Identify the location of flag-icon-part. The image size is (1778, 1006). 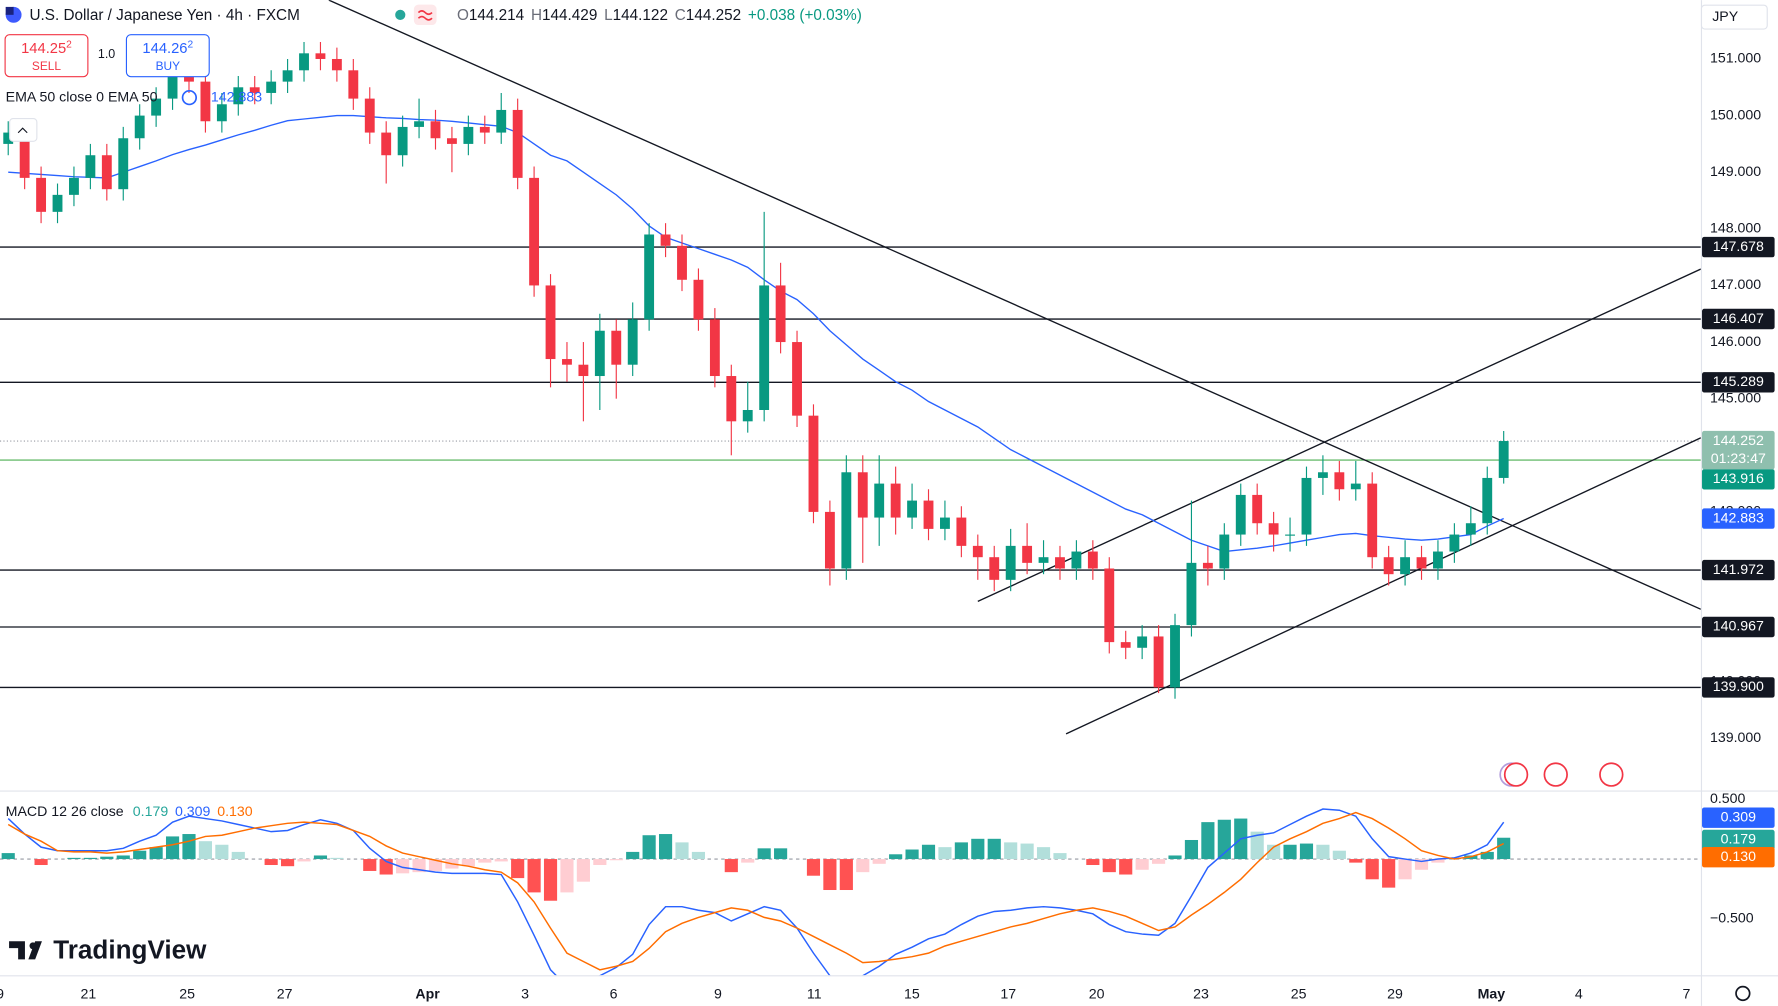
(9, 10).